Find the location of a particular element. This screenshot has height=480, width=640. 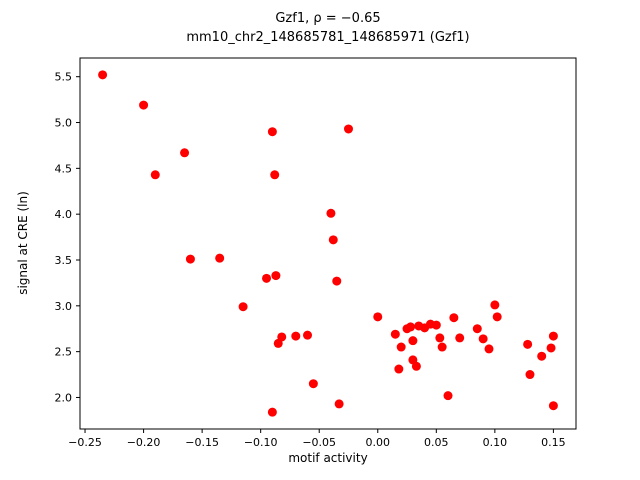

x-tick-label: −0.25 is located at coordinates (85, 442).